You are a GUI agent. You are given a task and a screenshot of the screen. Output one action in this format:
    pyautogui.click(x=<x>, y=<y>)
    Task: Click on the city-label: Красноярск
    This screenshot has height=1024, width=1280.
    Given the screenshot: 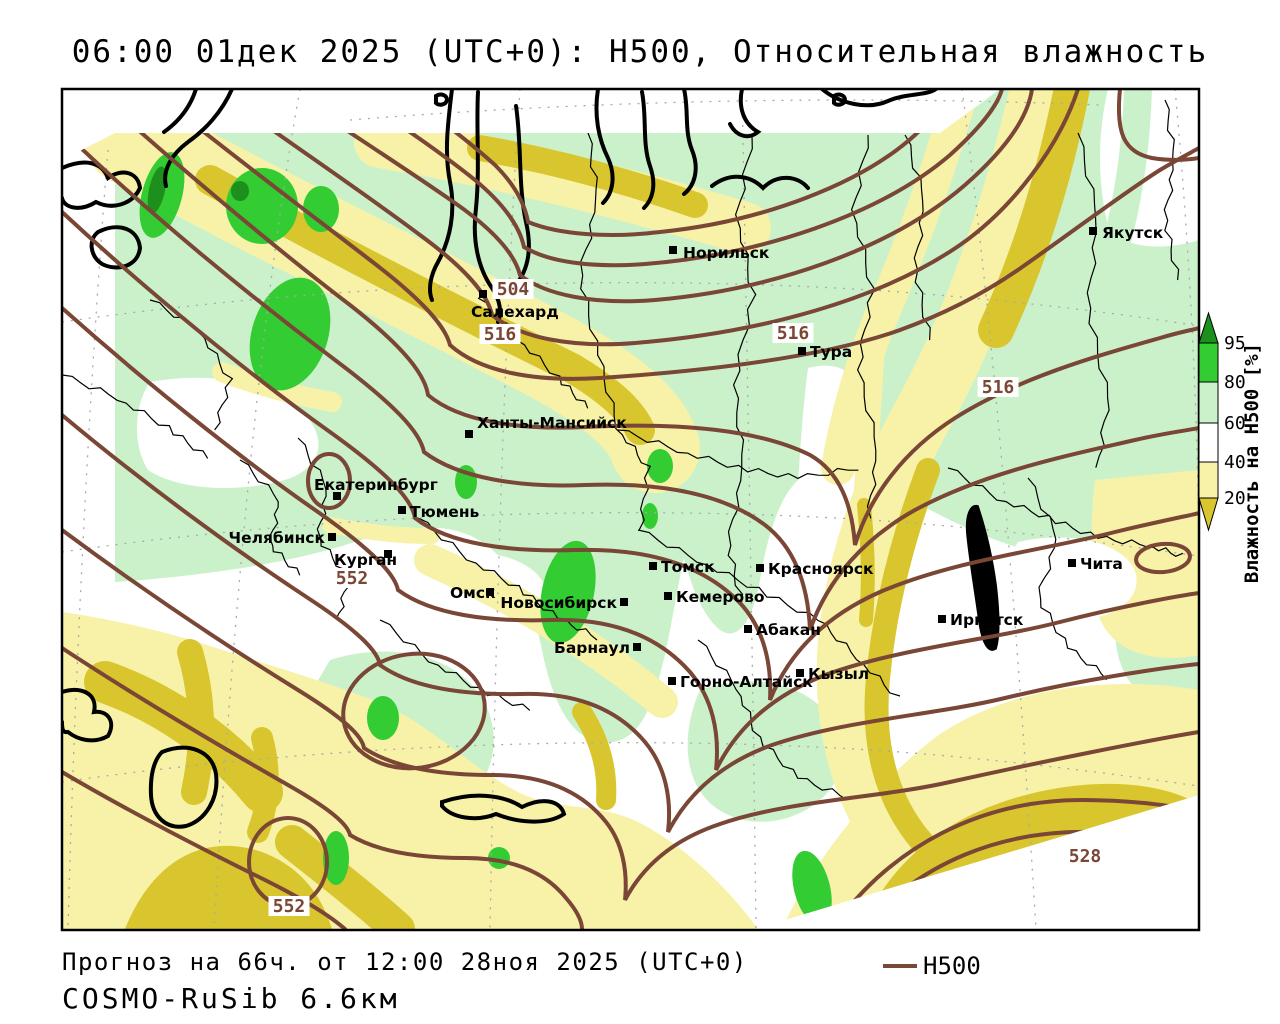 What is the action you would take?
    pyautogui.click(x=821, y=569)
    